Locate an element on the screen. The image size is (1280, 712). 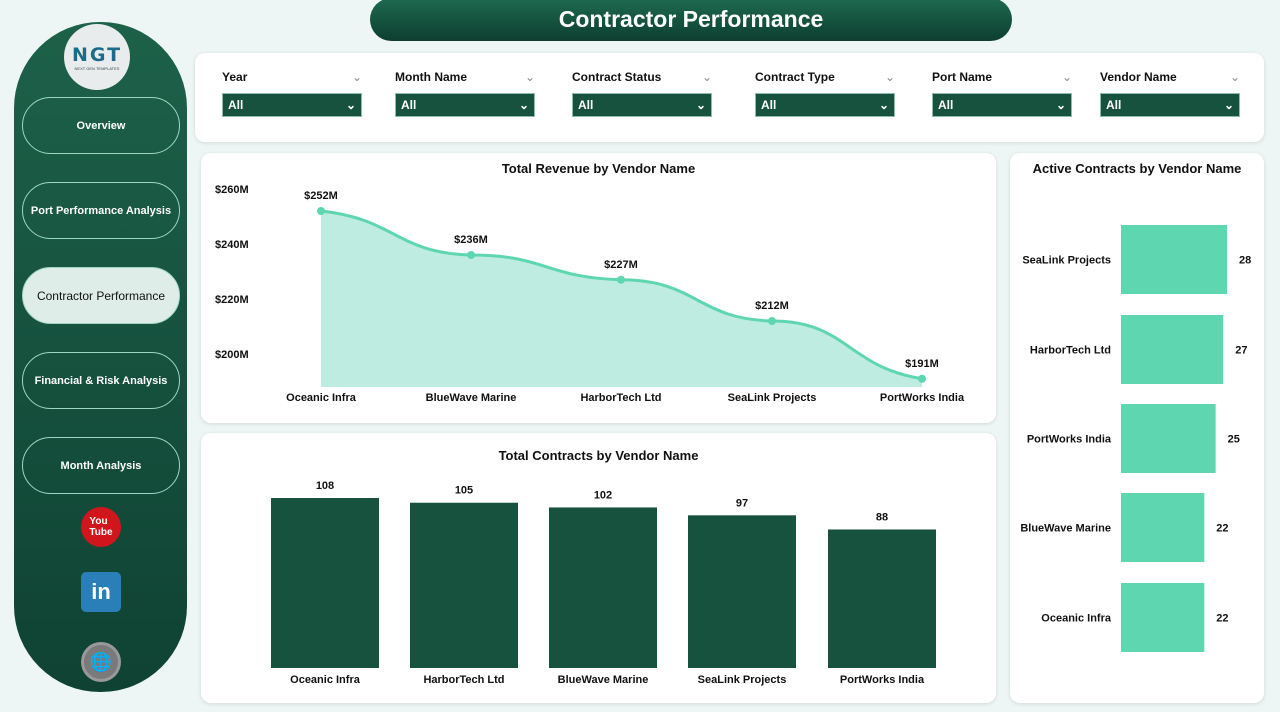
filter-label-text: Vendor Name is located at coordinates (1138, 77).